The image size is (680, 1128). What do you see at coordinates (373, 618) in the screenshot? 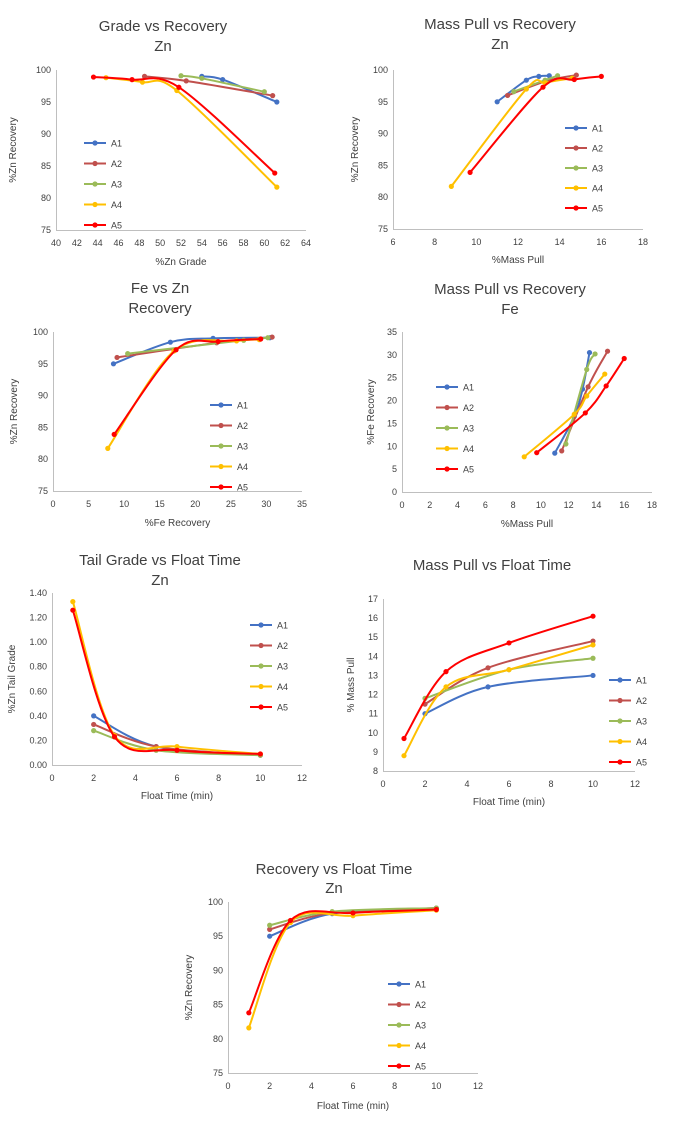
I see `y-tick-label: 16` at bounding box center [373, 618].